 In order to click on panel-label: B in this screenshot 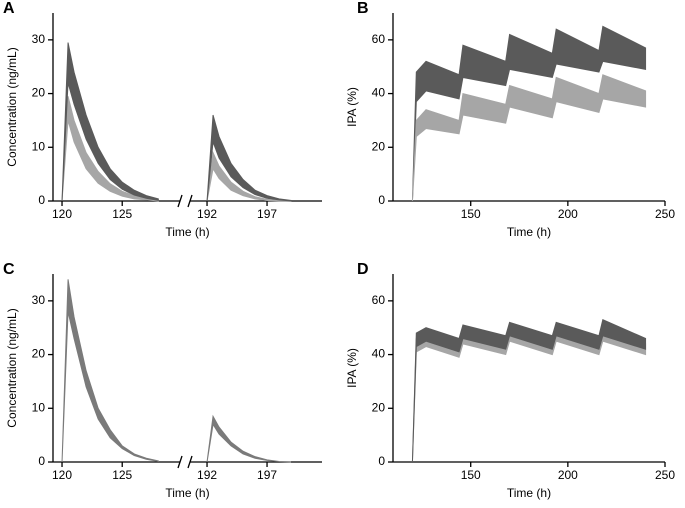, I will do `click(363, 8)`.